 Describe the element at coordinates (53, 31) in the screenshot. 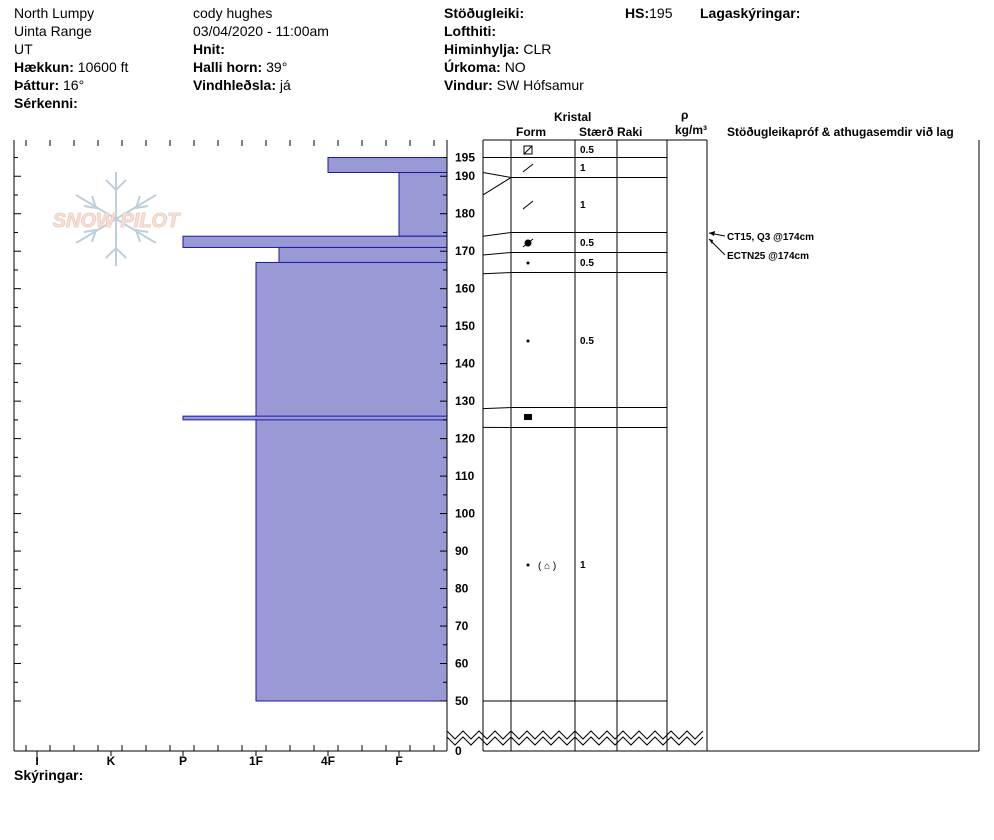

I see `range: Uinta Range` at that location.